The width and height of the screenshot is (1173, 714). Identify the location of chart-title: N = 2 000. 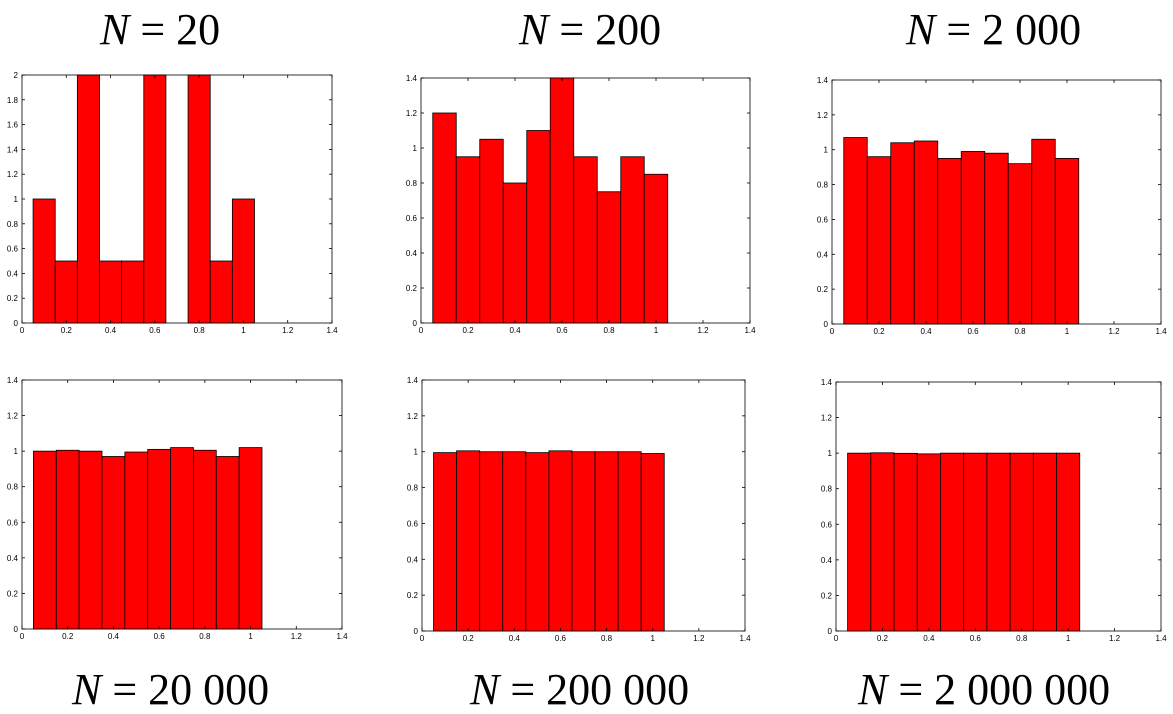
(993, 30).